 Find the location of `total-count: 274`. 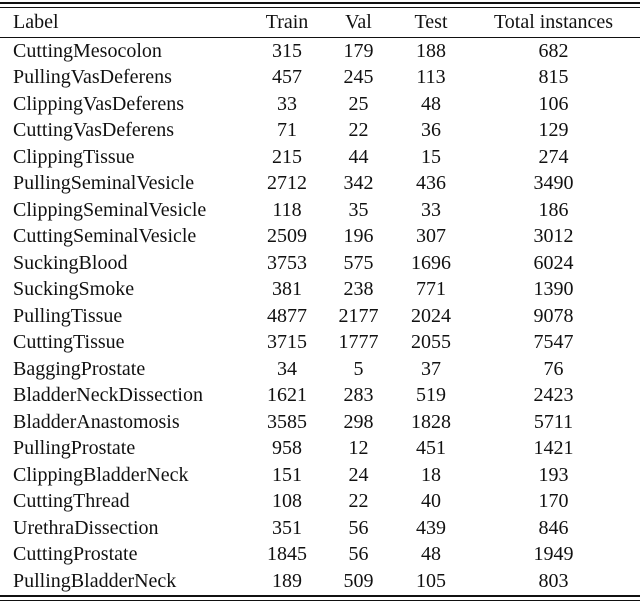

total-count: 274 is located at coordinates (553, 156).